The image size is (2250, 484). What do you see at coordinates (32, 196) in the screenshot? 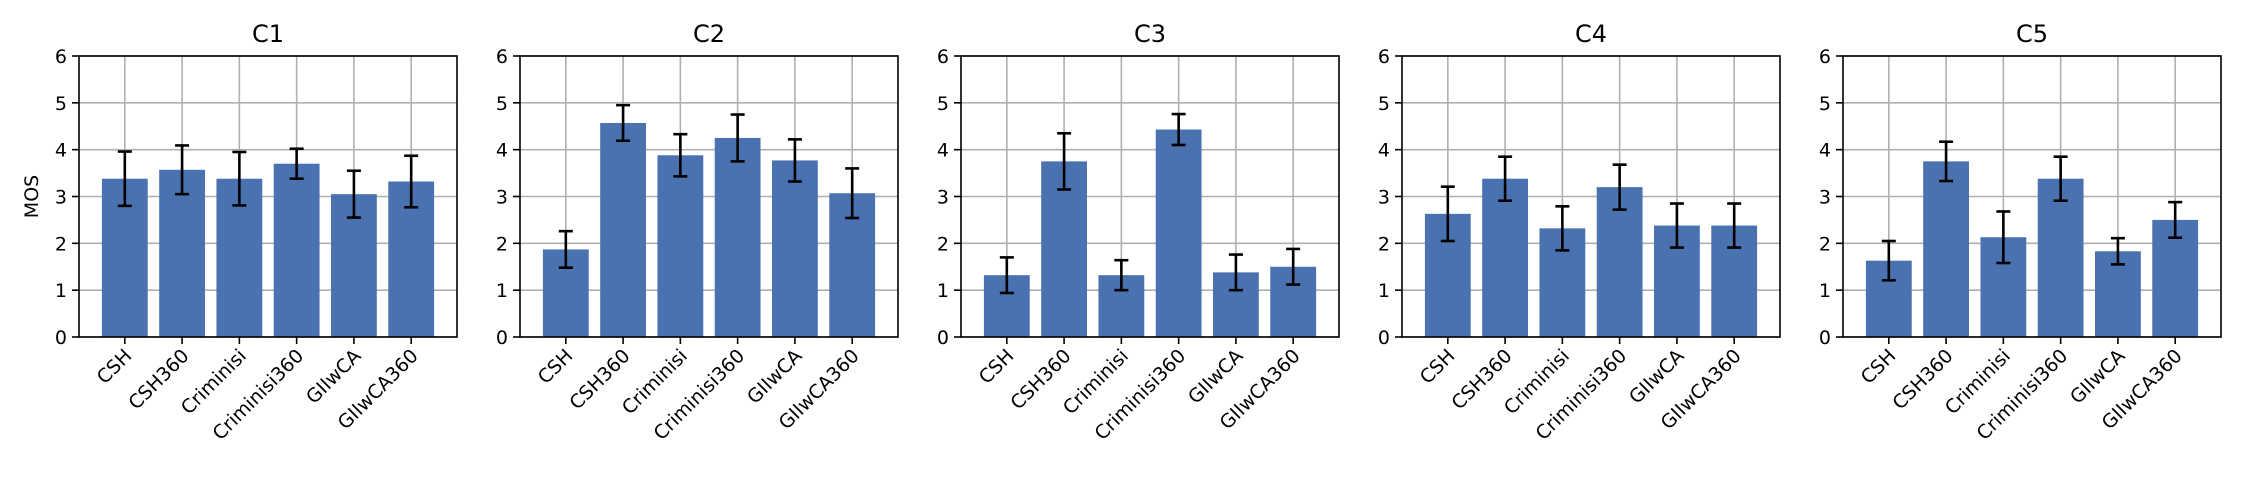
I see `y-axis-label: MOS` at bounding box center [32, 196].